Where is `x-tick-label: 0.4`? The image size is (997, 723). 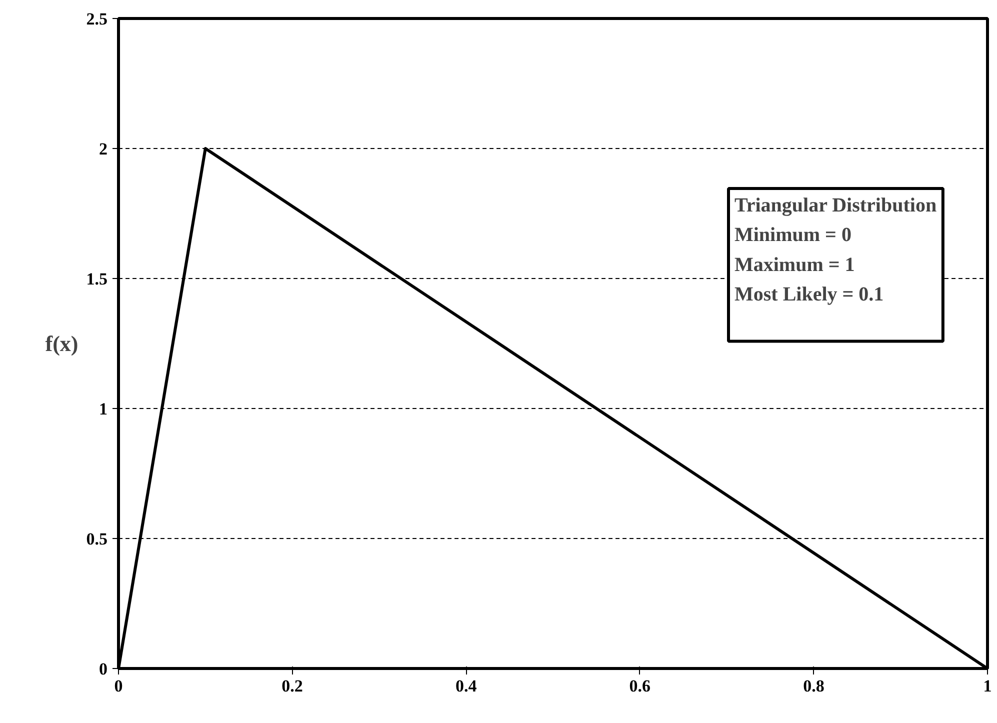
x-tick-label: 0.4 is located at coordinates (466, 686).